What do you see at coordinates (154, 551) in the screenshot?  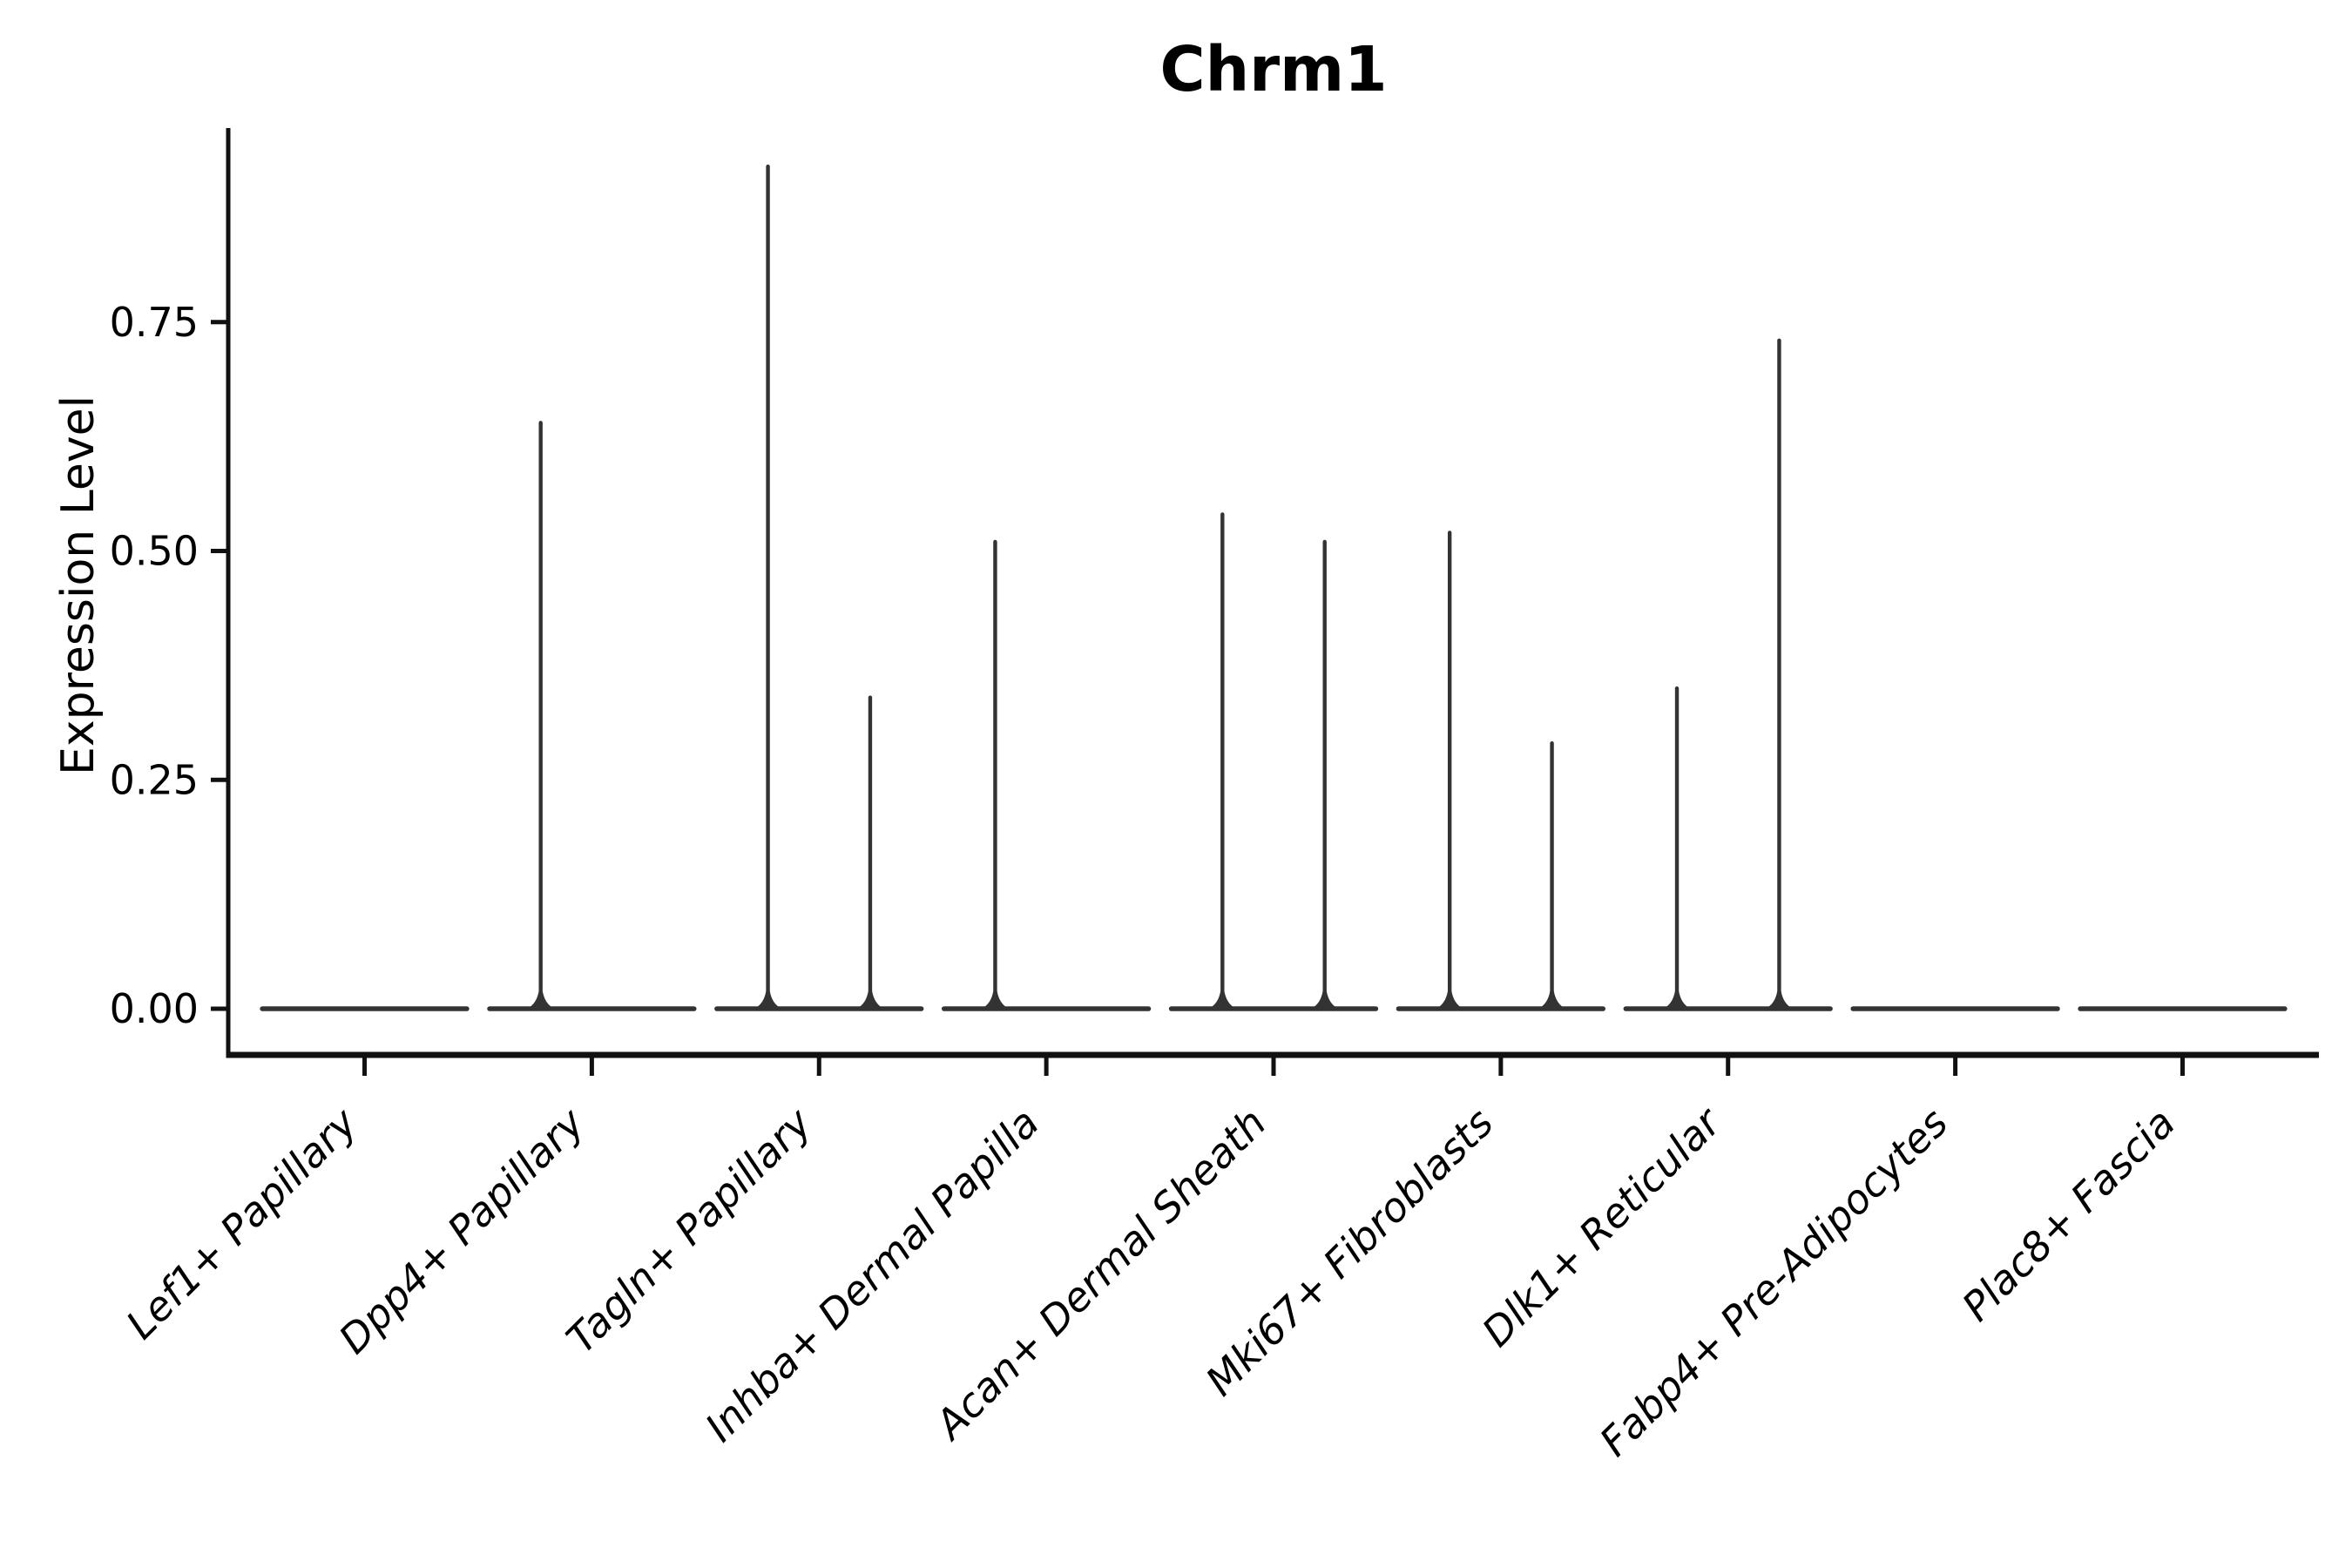 I see `y-tick-label: 0.50` at bounding box center [154, 551].